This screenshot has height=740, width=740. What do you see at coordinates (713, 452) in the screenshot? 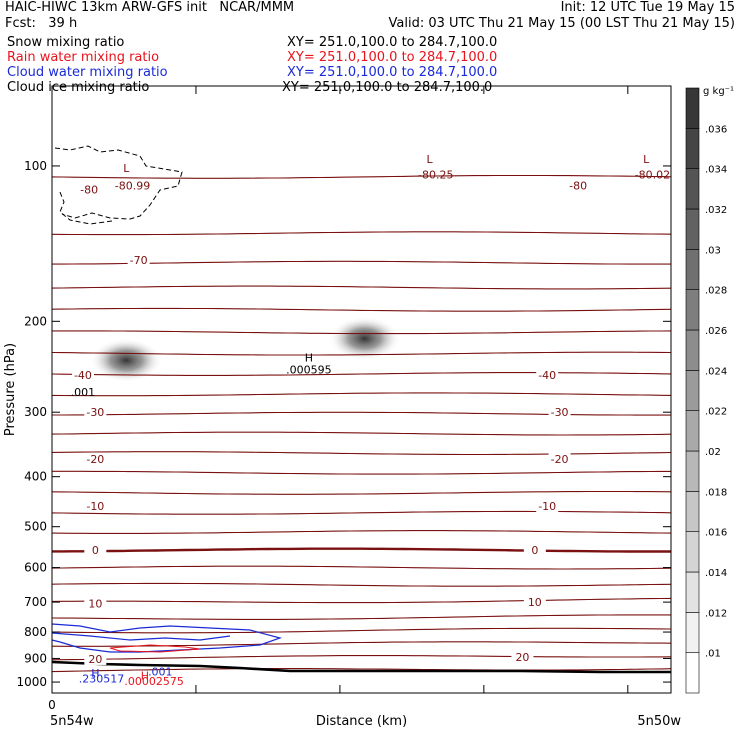
I see `colorbar-label-5: .02` at bounding box center [713, 452].